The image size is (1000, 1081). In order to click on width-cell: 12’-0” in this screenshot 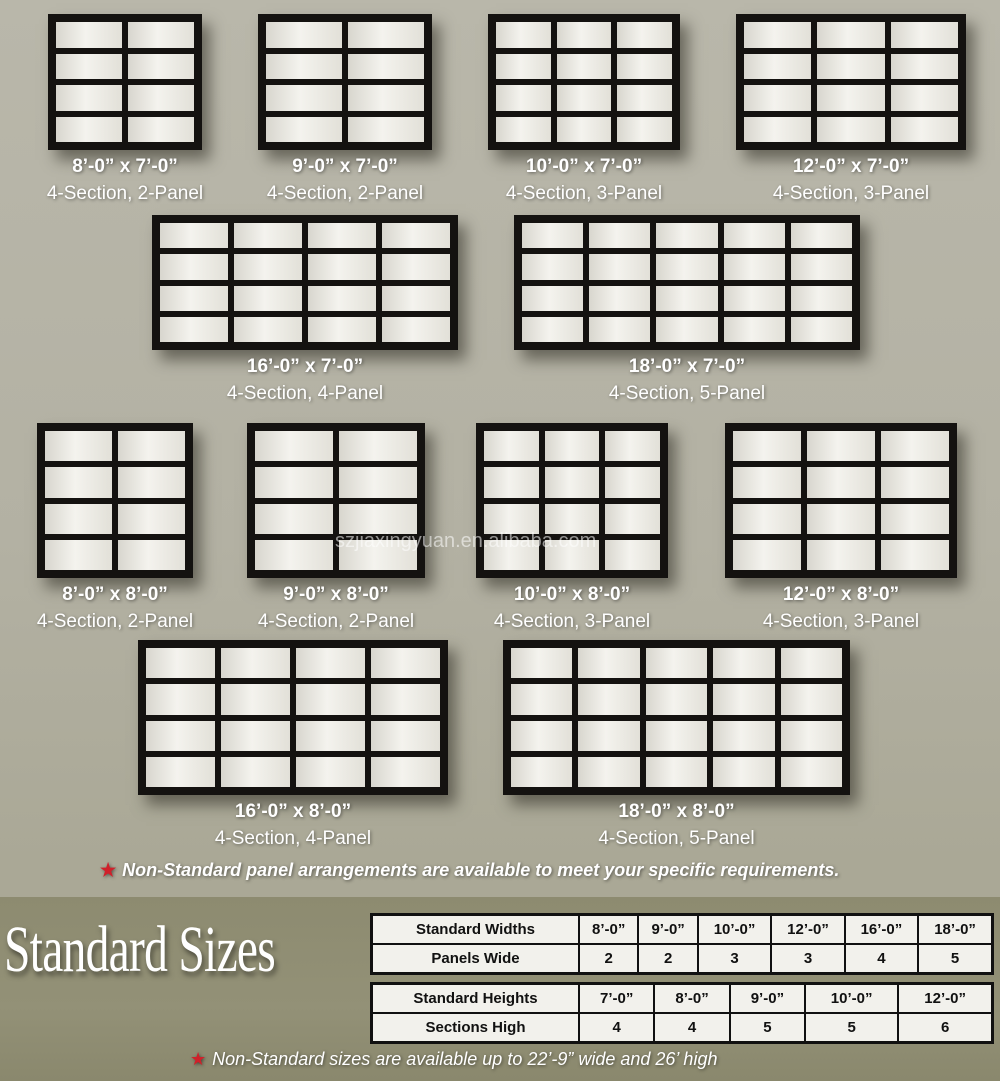, I will do `click(808, 929)`.